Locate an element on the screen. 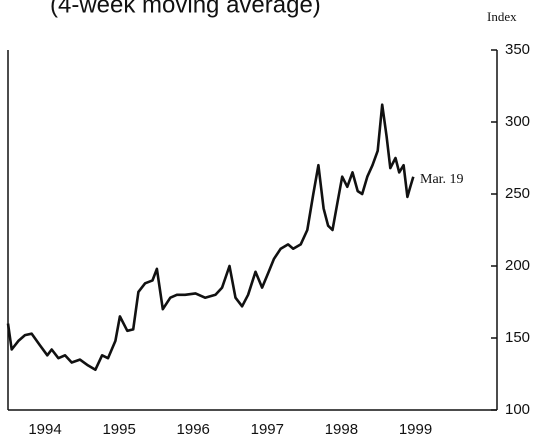 The width and height of the screenshot is (539, 440). y-tick-label: 100 is located at coordinates (517, 409).